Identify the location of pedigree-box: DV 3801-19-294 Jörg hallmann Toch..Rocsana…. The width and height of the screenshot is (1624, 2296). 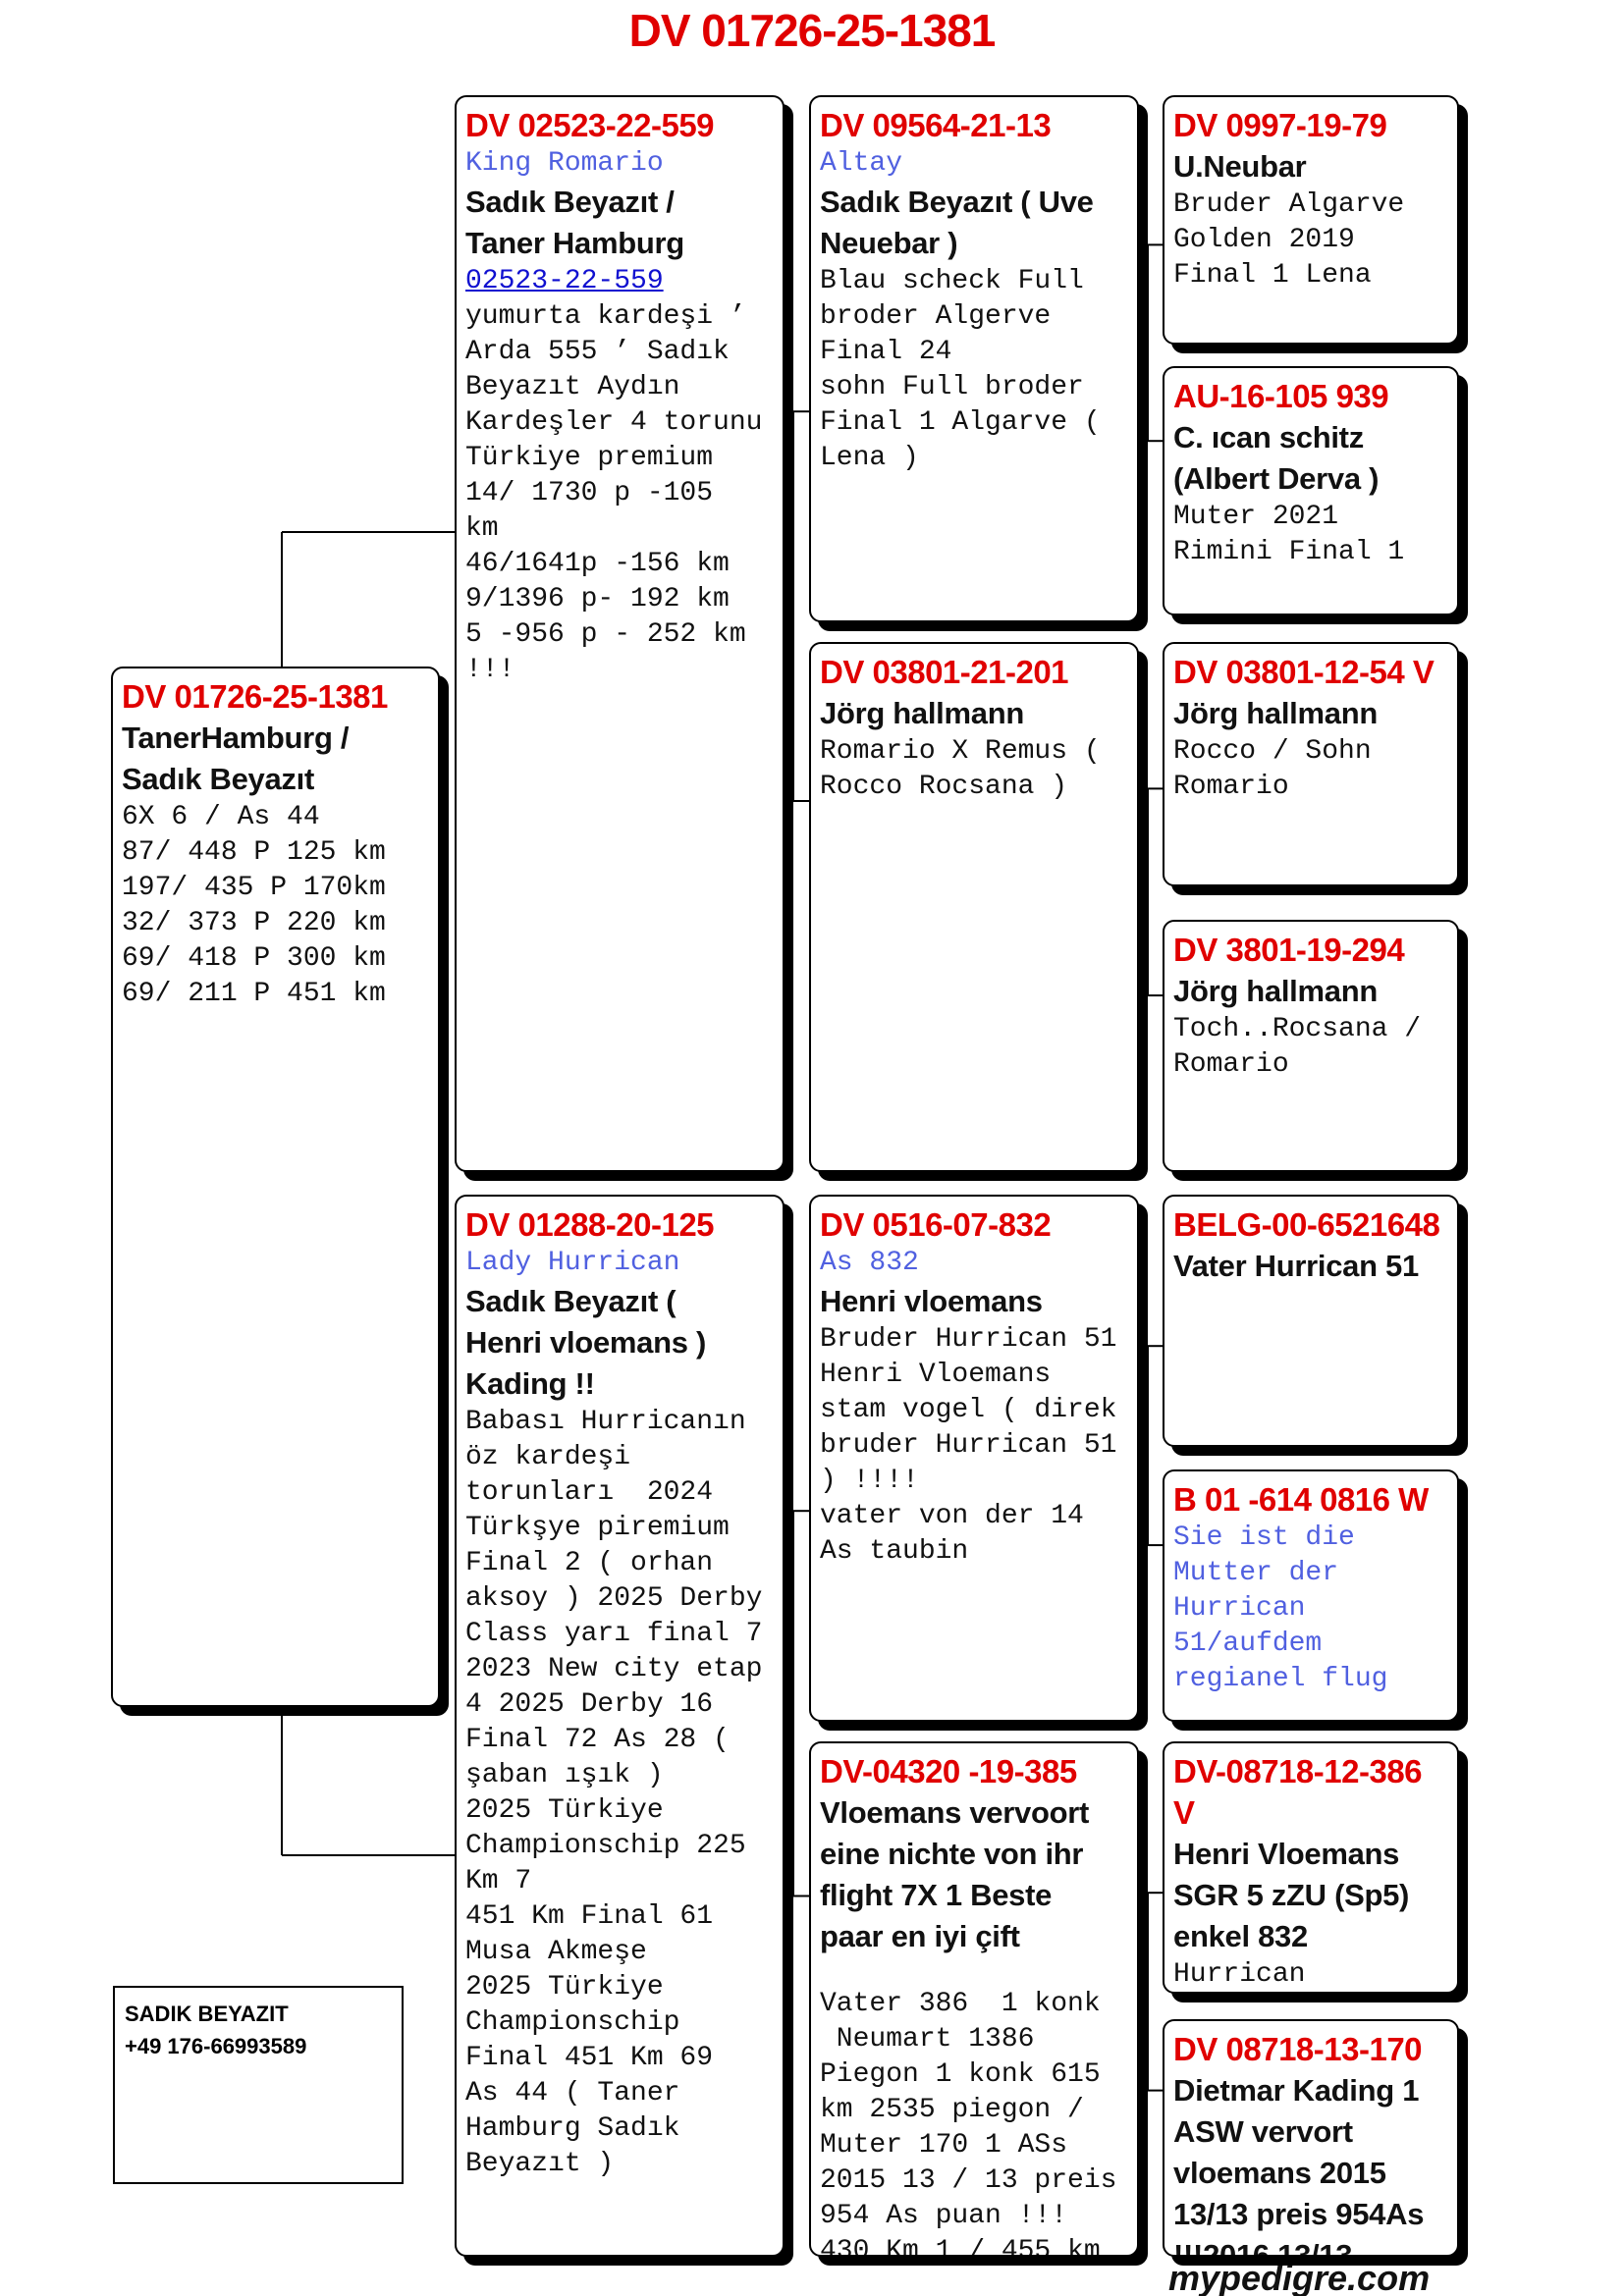
(1311, 1046).